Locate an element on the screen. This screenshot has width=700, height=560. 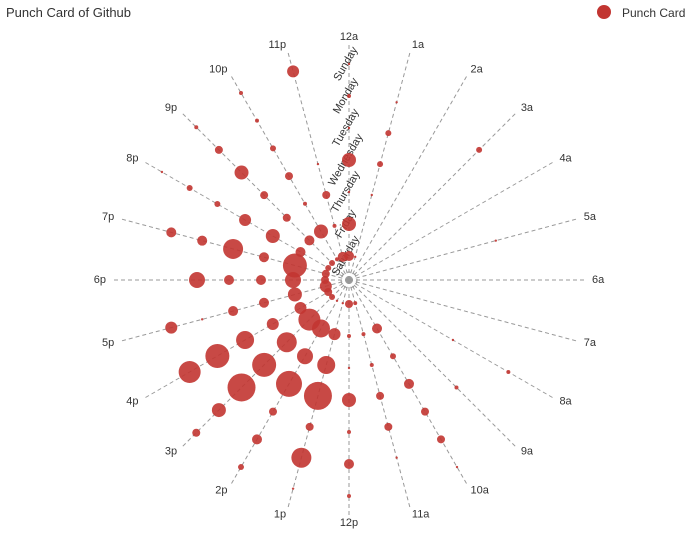
bubble-10p-sunday is located at coordinates (241, 92).